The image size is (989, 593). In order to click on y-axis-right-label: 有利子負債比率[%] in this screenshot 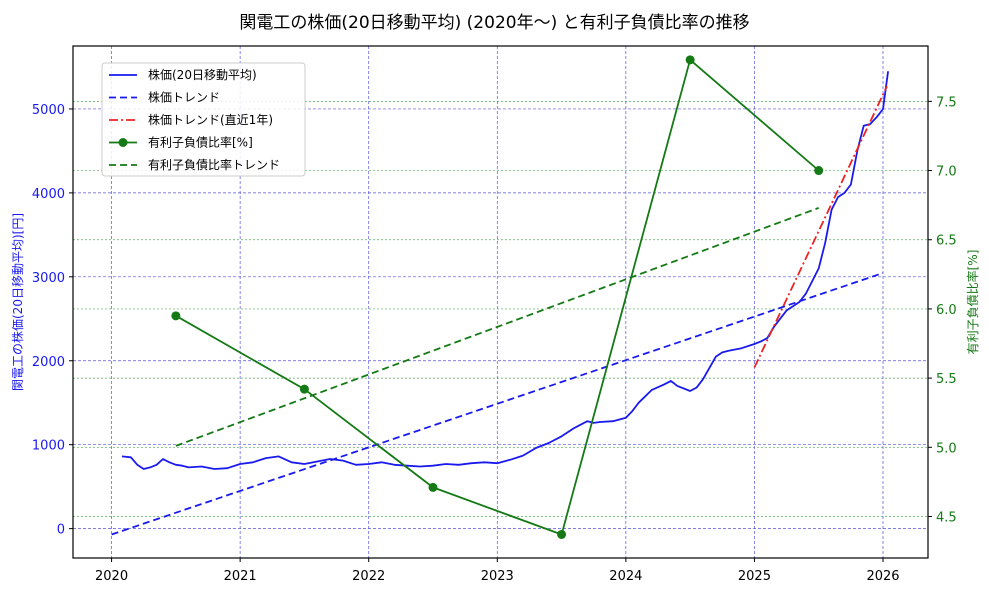, I will do `click(972, 302)`.